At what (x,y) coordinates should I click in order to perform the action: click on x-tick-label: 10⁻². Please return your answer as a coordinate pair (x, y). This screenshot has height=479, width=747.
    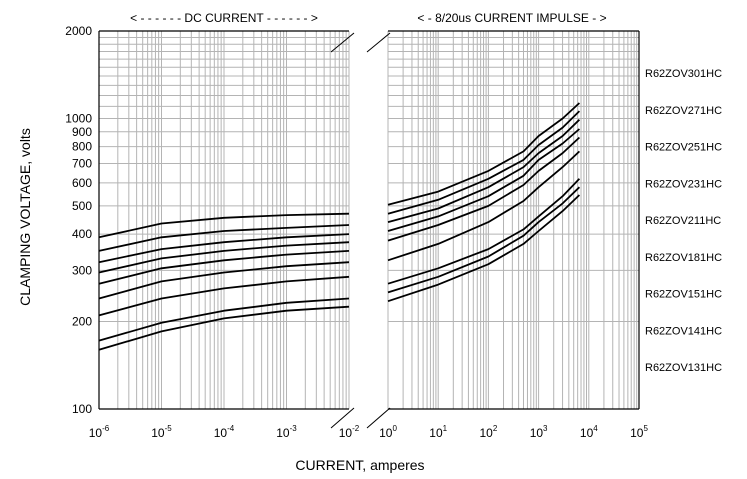
    Looking at the image, I should click on (349, 432).